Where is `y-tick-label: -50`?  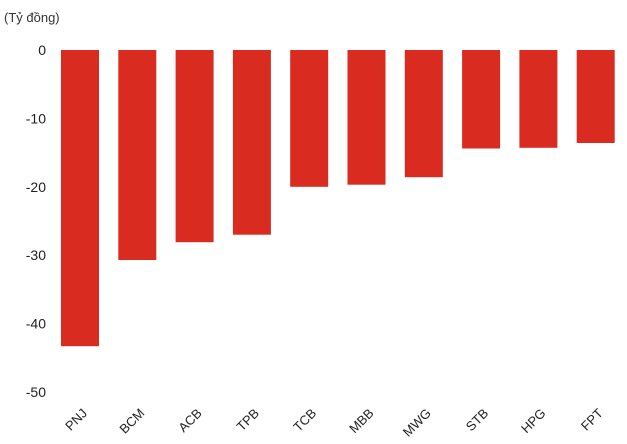
y-tick-label: -50 is located at coordinates (36, 392).